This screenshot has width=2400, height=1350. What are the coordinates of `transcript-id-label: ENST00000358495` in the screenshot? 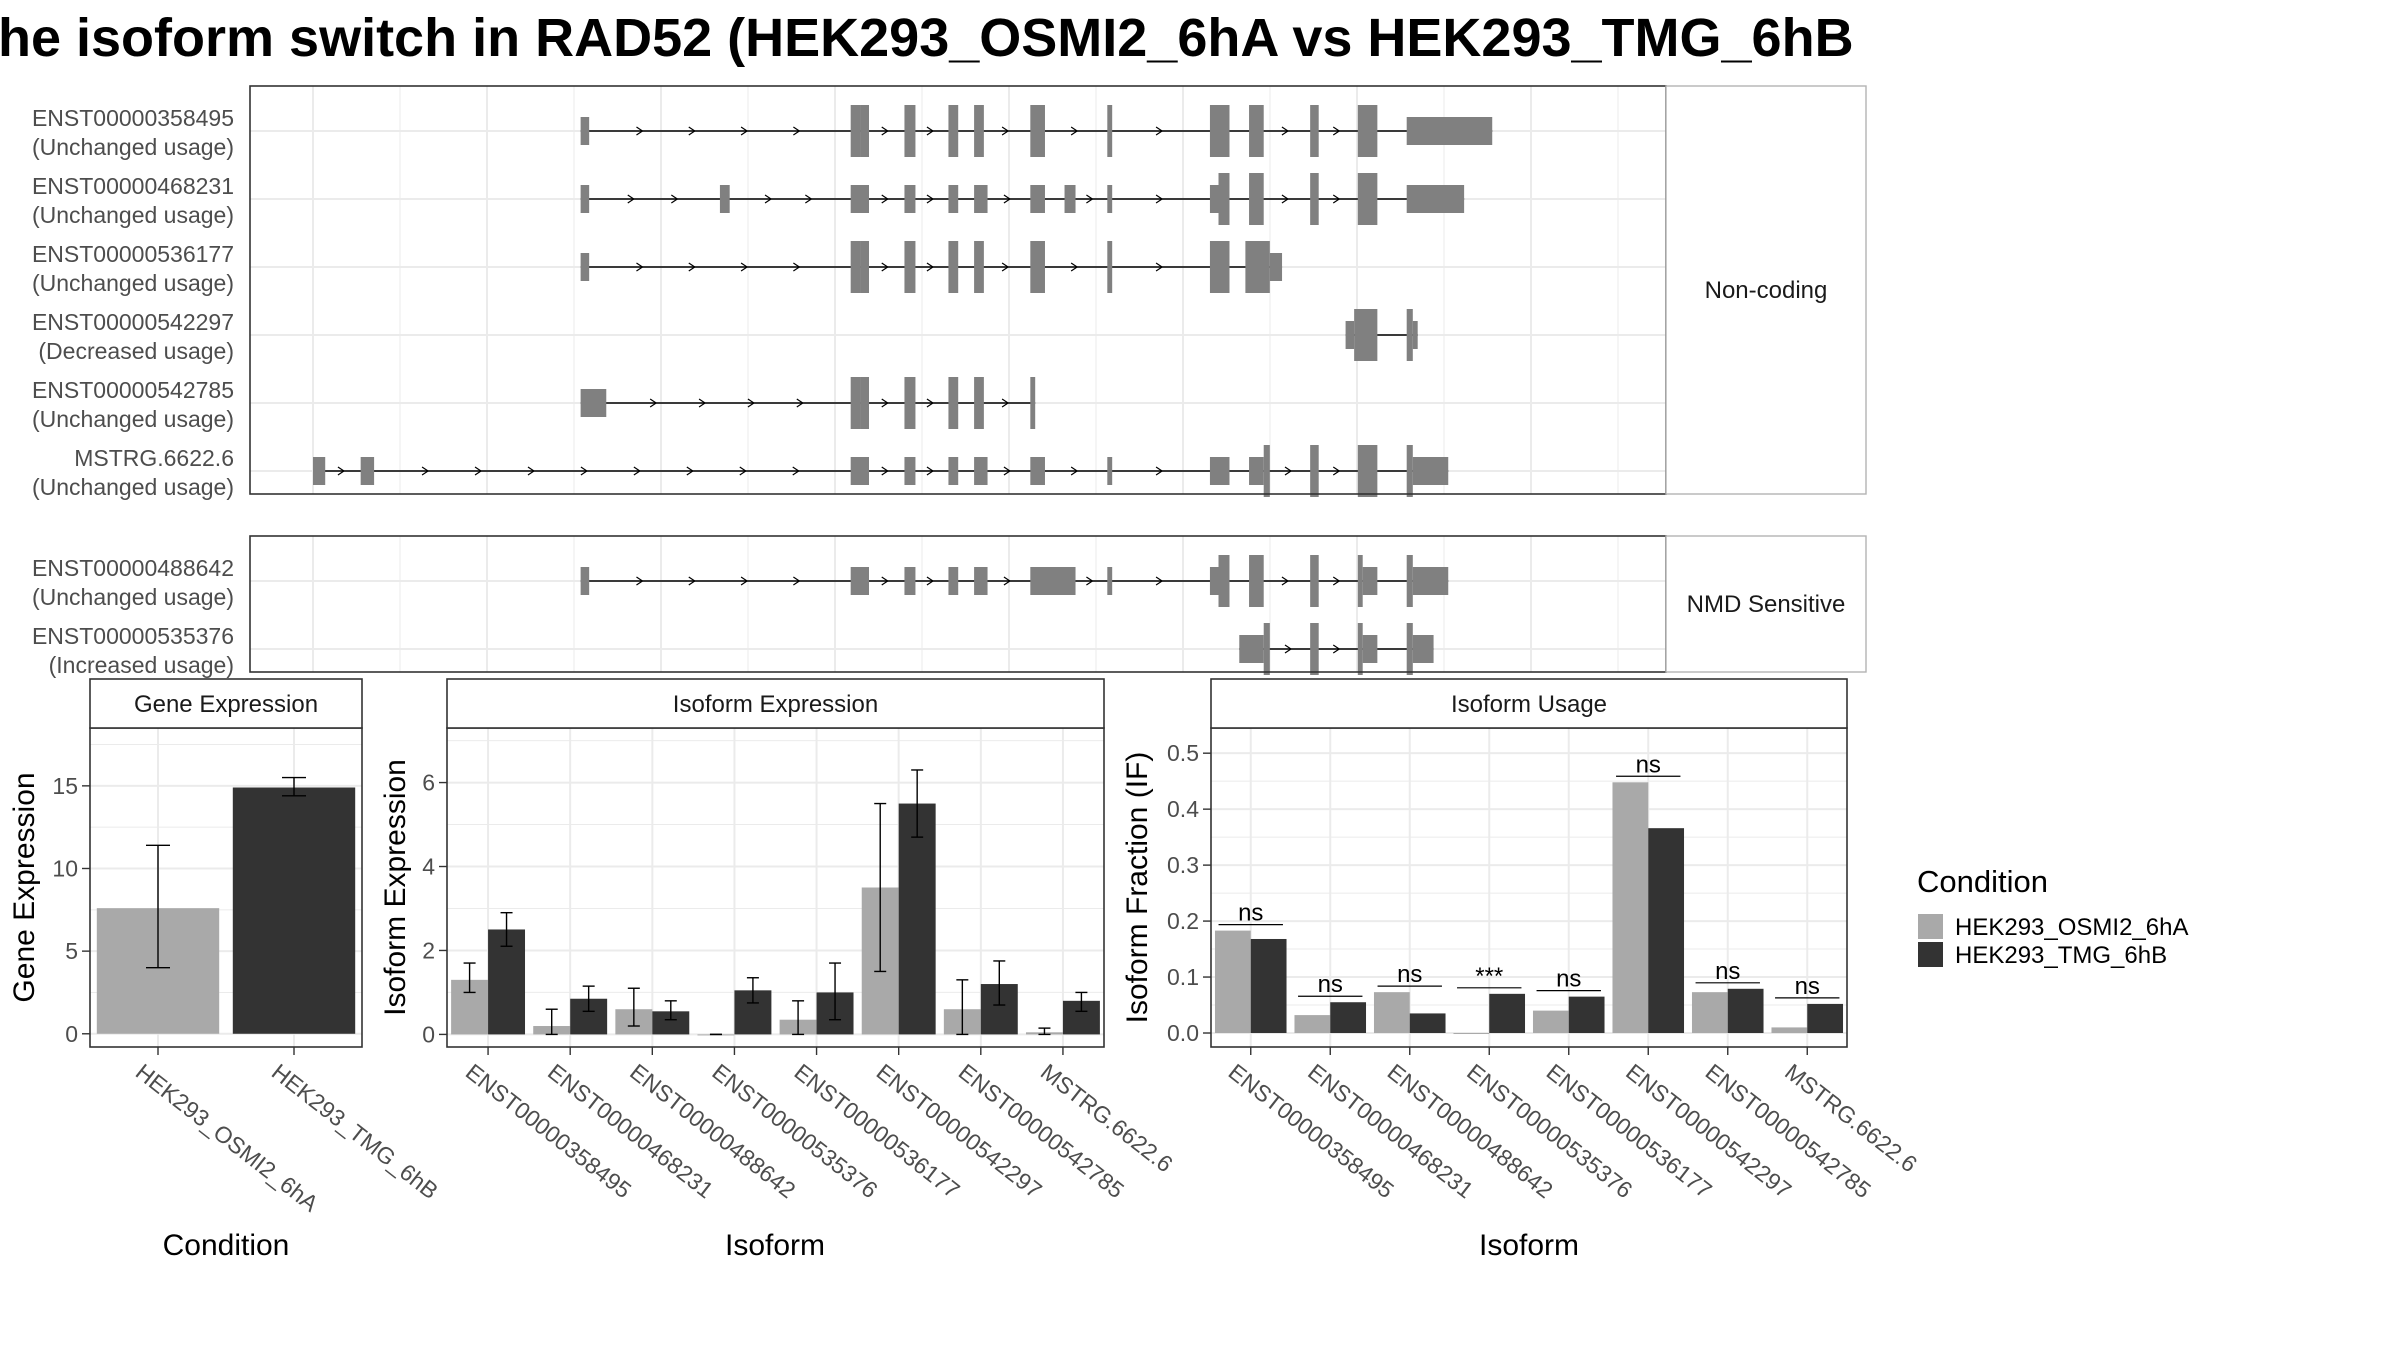 It's located at (133, 118).